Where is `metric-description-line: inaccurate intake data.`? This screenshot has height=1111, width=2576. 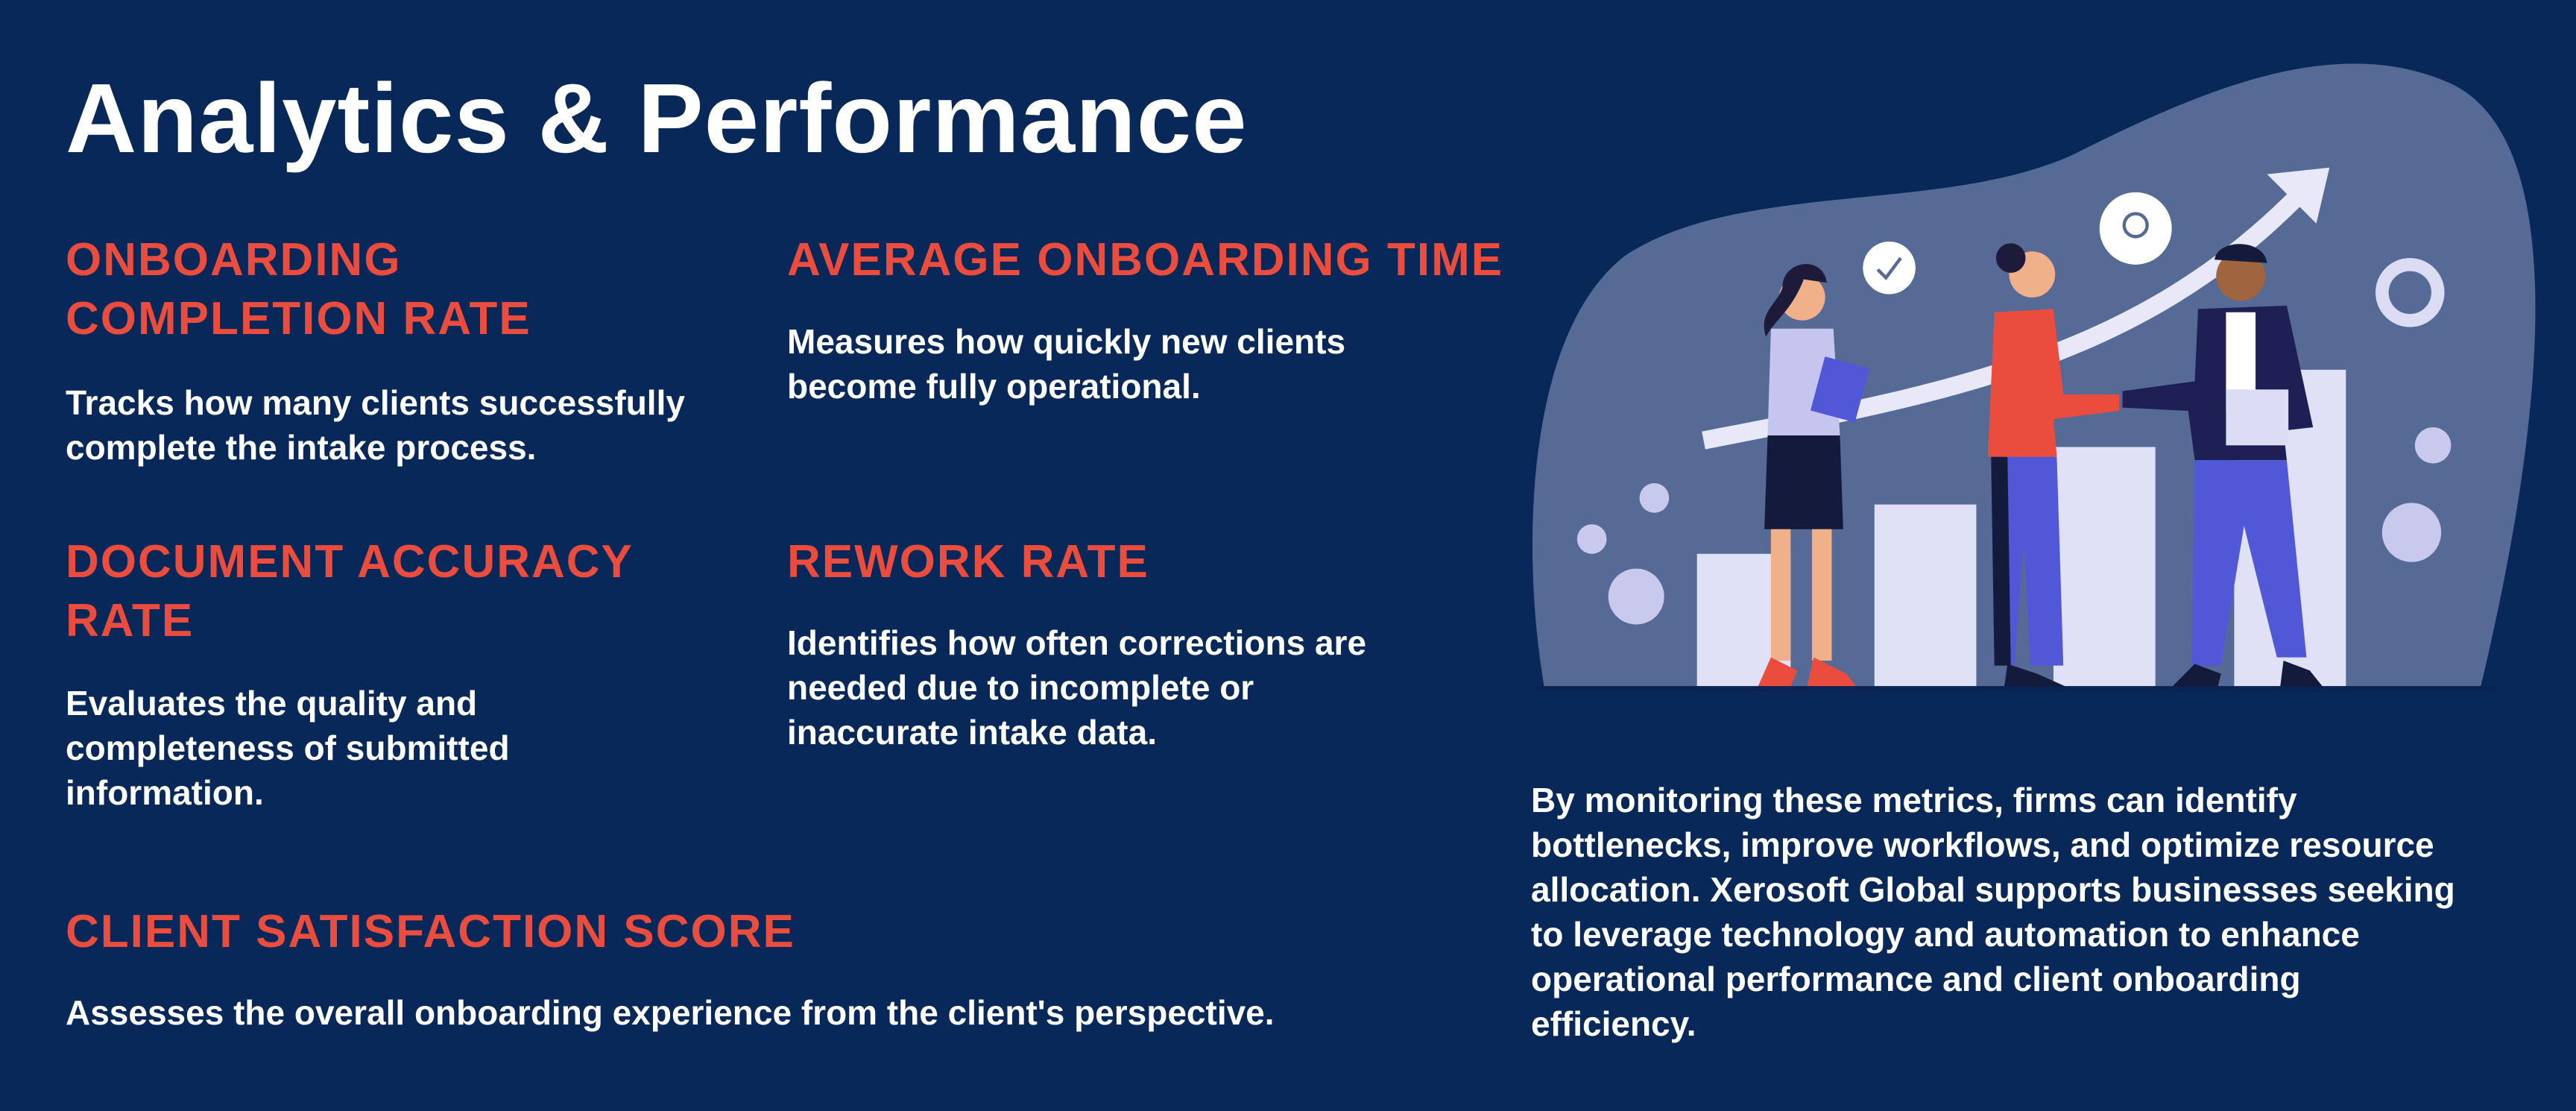 metric-description-line: inaccurate intake data. is located at coordinates (972, 732).